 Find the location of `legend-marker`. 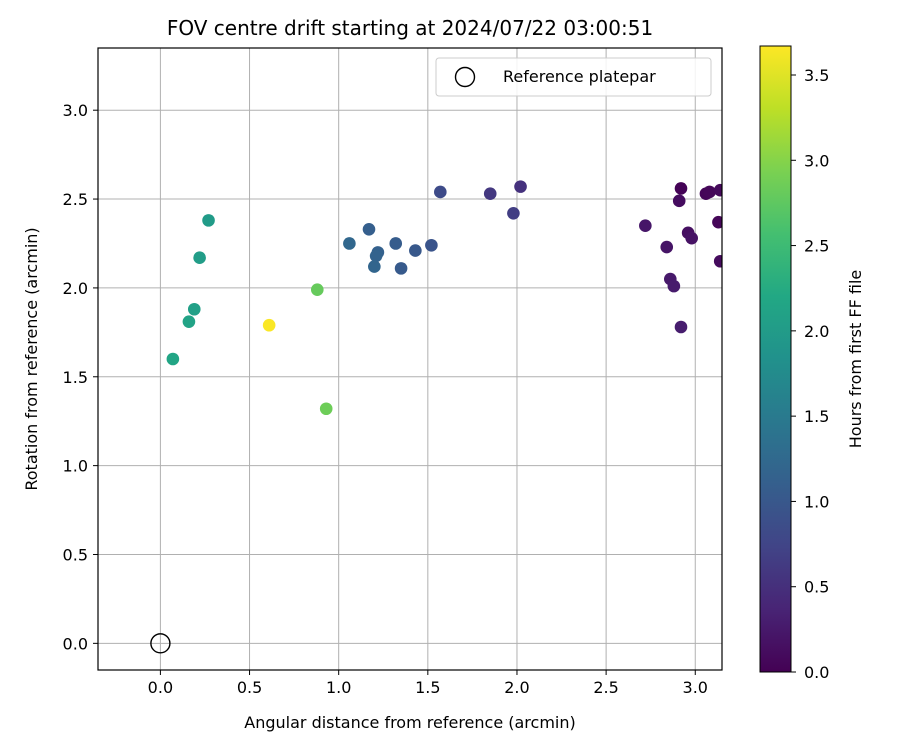

legend-marker is located at coordinates (465, 77).